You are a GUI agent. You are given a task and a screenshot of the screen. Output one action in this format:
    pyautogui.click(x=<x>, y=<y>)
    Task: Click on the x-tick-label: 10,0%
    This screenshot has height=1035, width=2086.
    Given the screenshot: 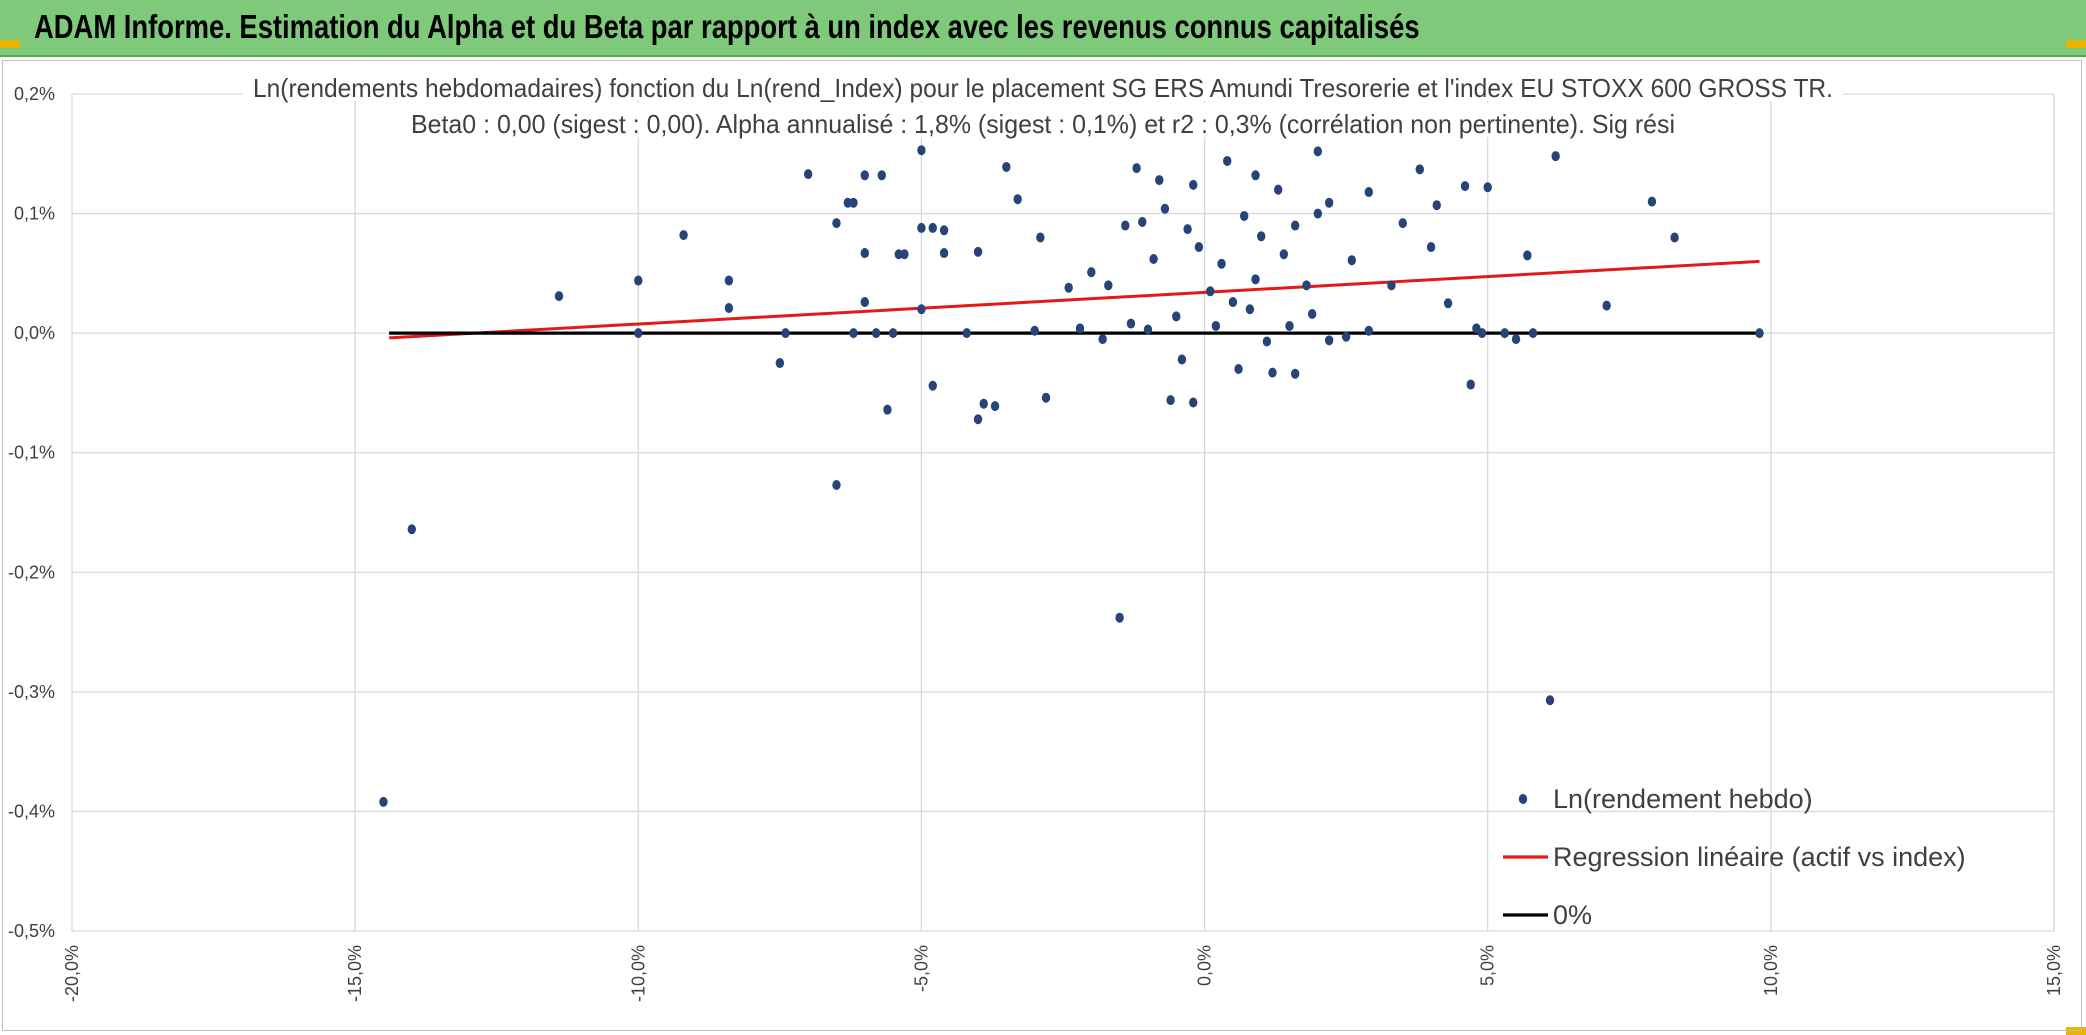 What is the action you would take?
    pyautogui.click(x=1771, y=970)
    